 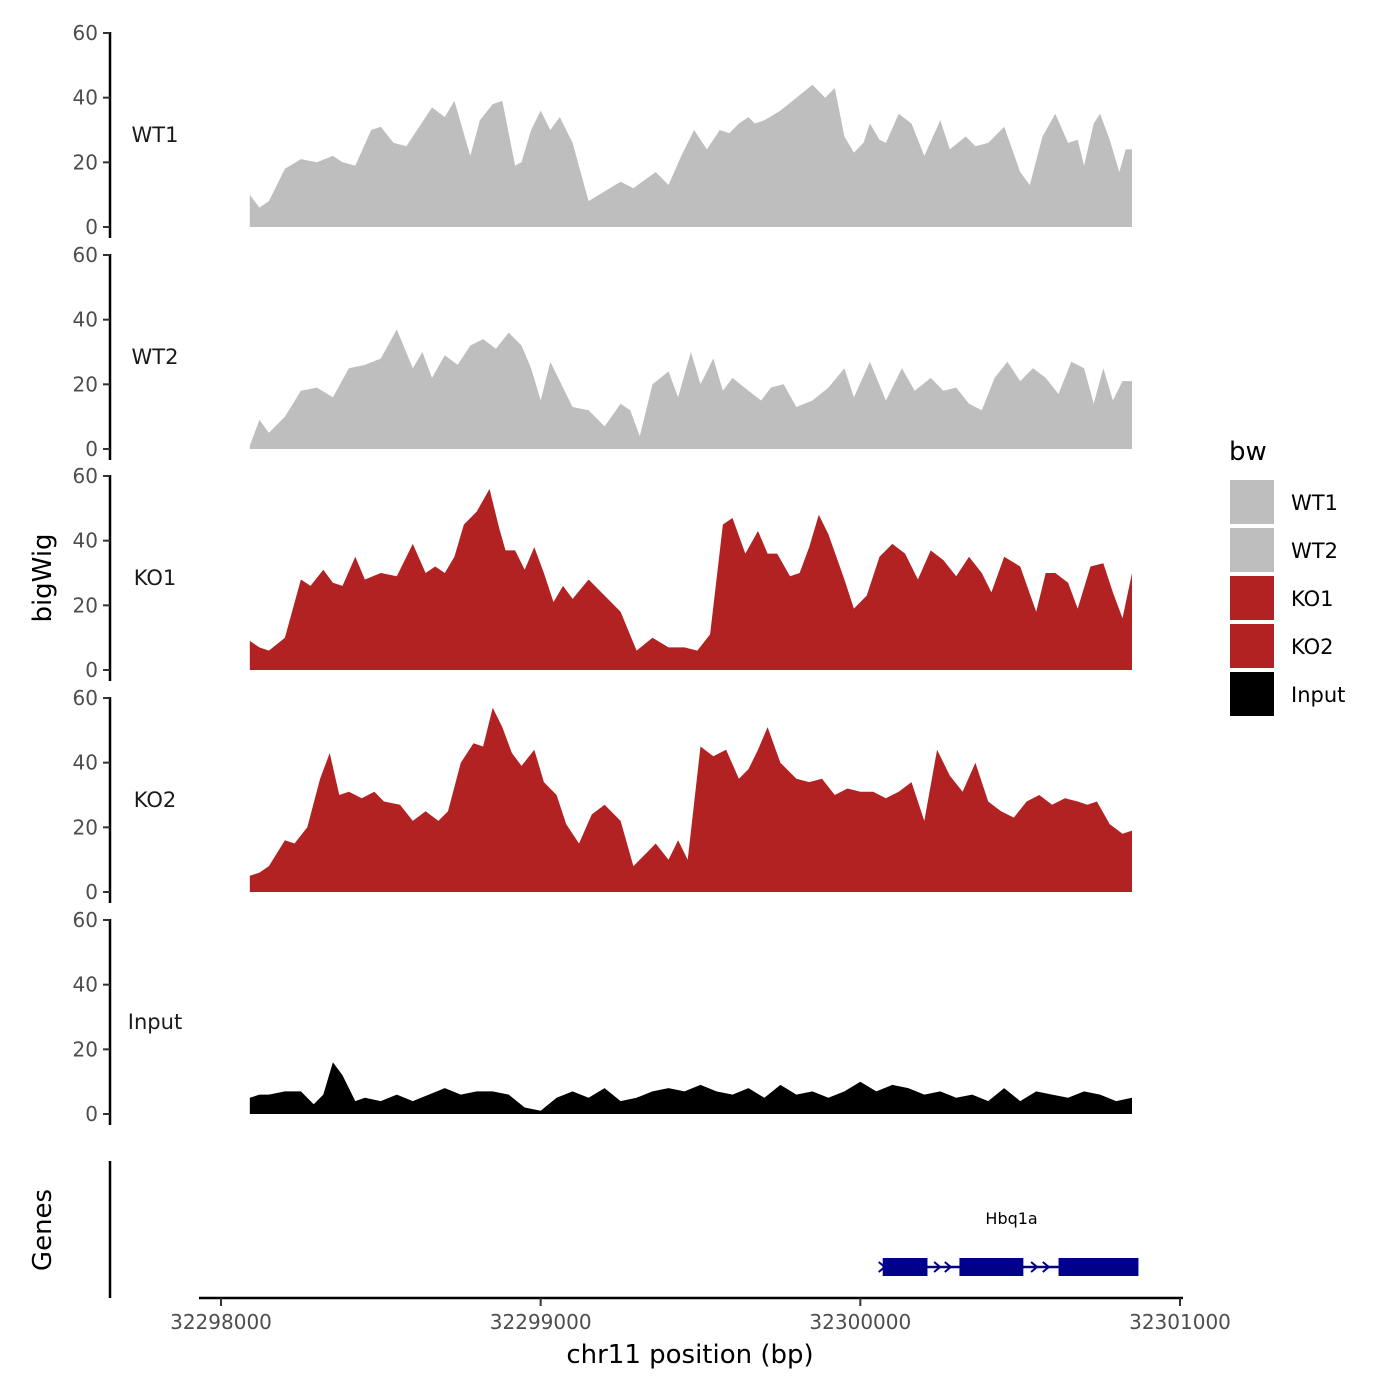 I want to click on legend-label-input: Input, so click(x=1318, y=695).